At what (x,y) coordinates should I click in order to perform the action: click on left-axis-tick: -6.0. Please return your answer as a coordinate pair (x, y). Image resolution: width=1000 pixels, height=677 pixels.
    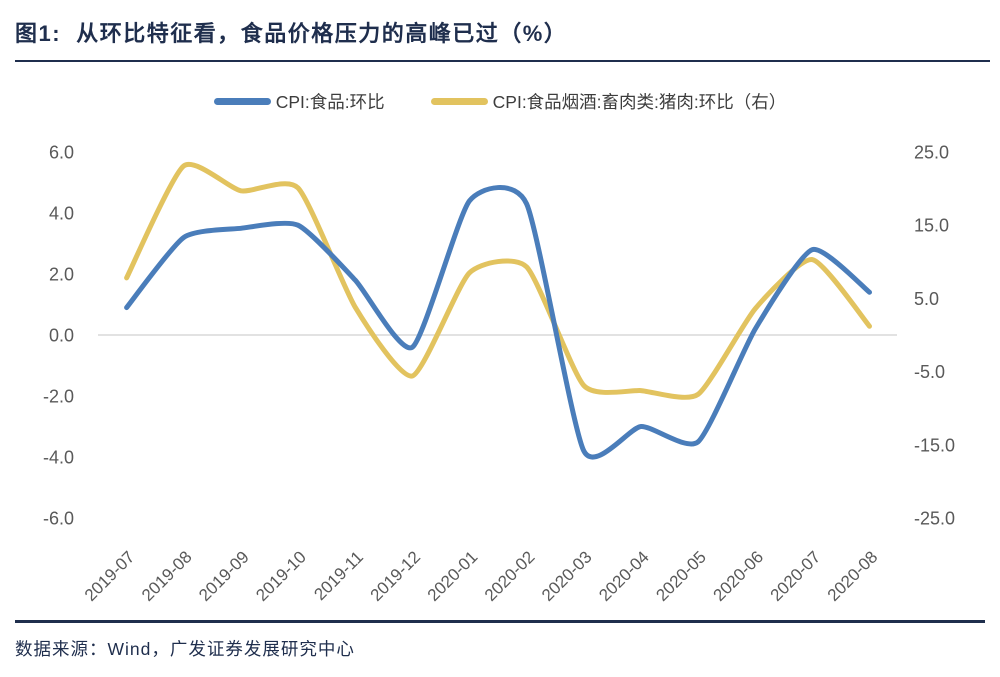
    Looking at the image, I should click on (58, 519).